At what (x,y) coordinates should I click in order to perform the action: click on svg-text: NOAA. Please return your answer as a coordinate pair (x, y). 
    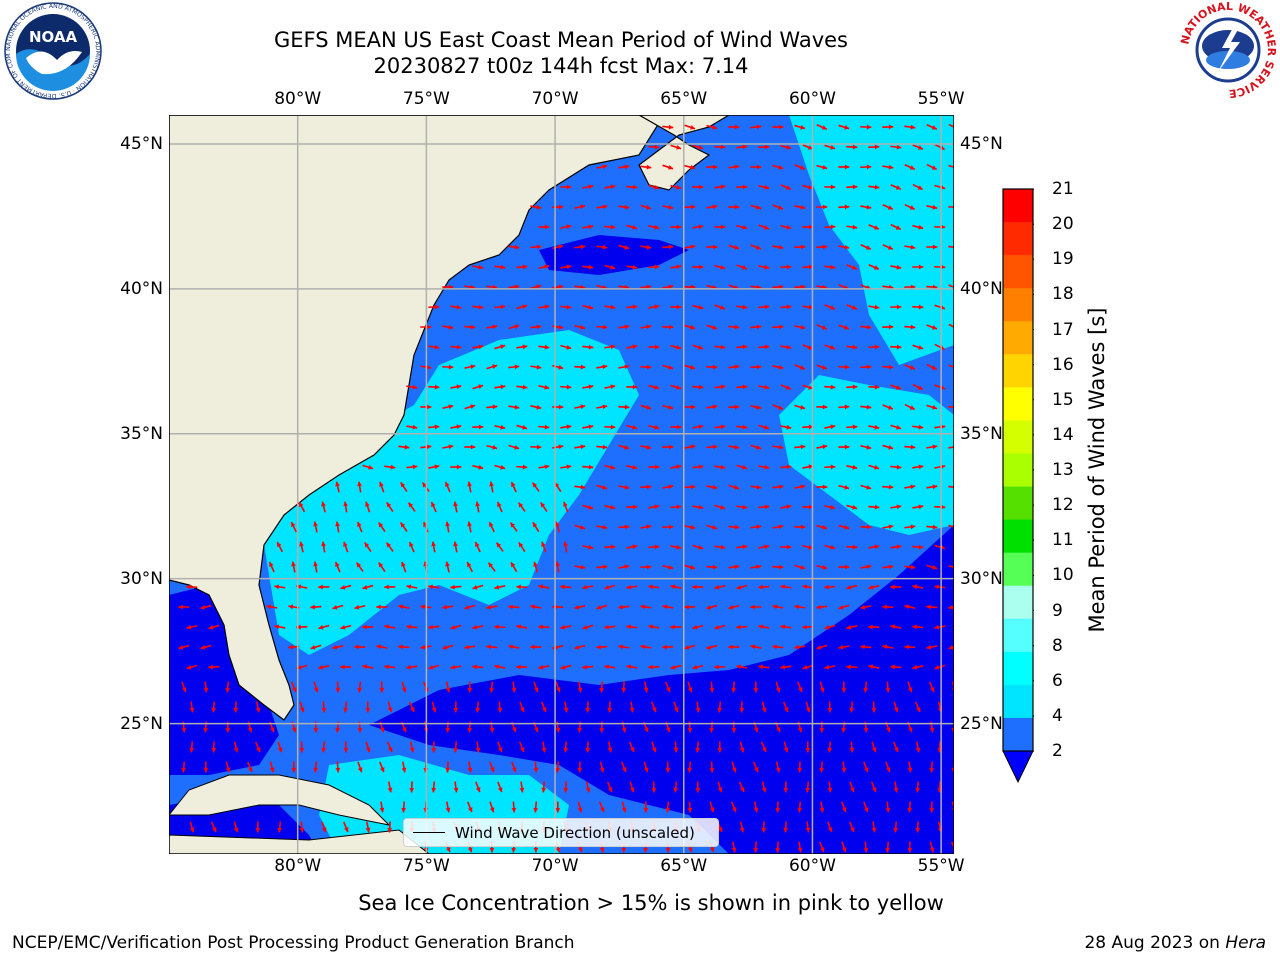
    Looking at the image, I should click on (53, 37).